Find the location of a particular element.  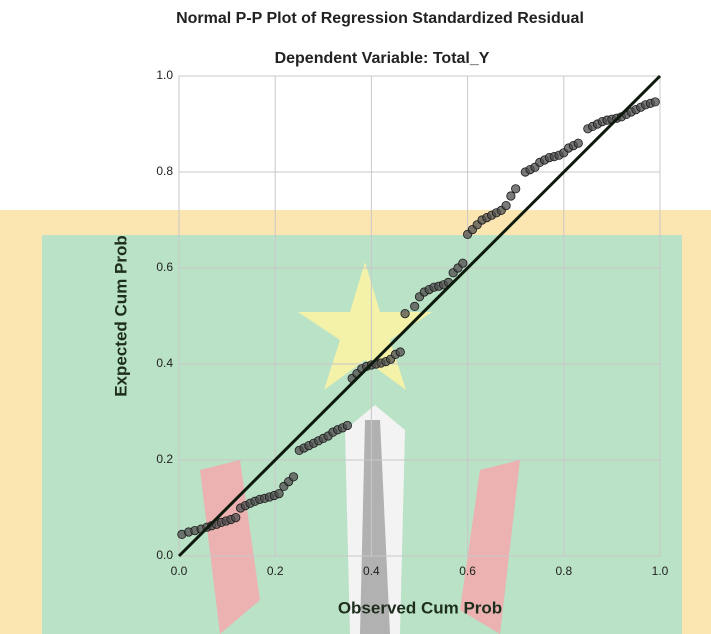

chart-subtitle: Dependent Variable: Total_Y is located at coordinates (382, 58).